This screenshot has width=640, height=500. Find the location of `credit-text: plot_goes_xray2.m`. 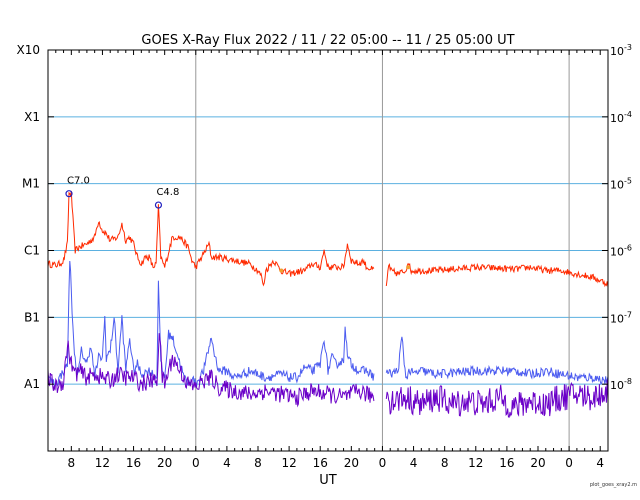

credit-text: plot_goes_xray2.m is located at coordinates (613, 485).